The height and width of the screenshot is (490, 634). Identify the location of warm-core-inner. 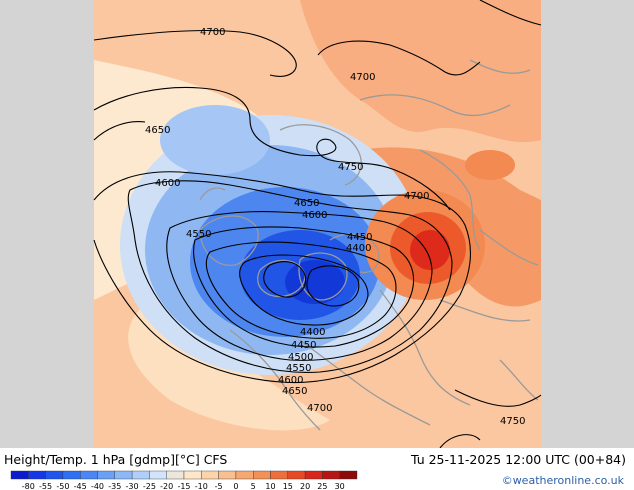
(430, 250).